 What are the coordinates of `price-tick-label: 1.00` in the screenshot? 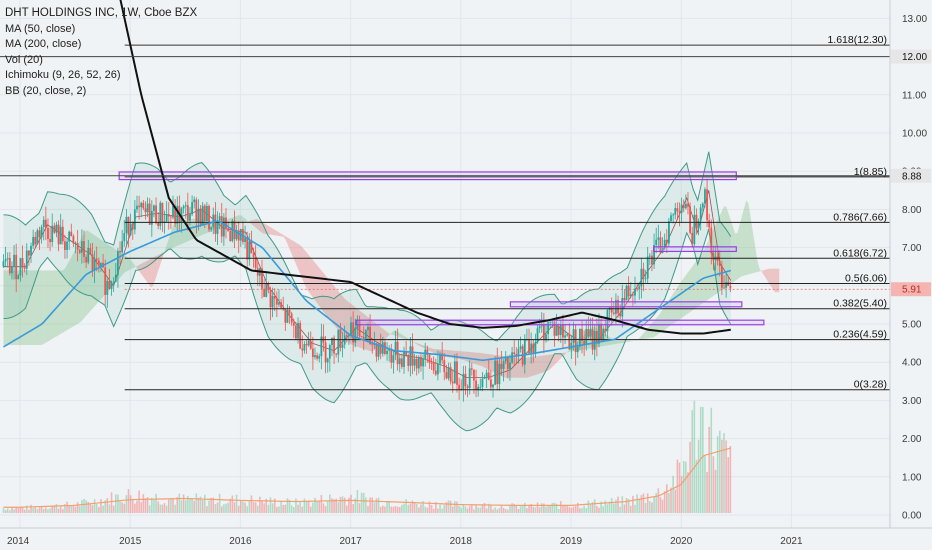 It's located at (912, 477).